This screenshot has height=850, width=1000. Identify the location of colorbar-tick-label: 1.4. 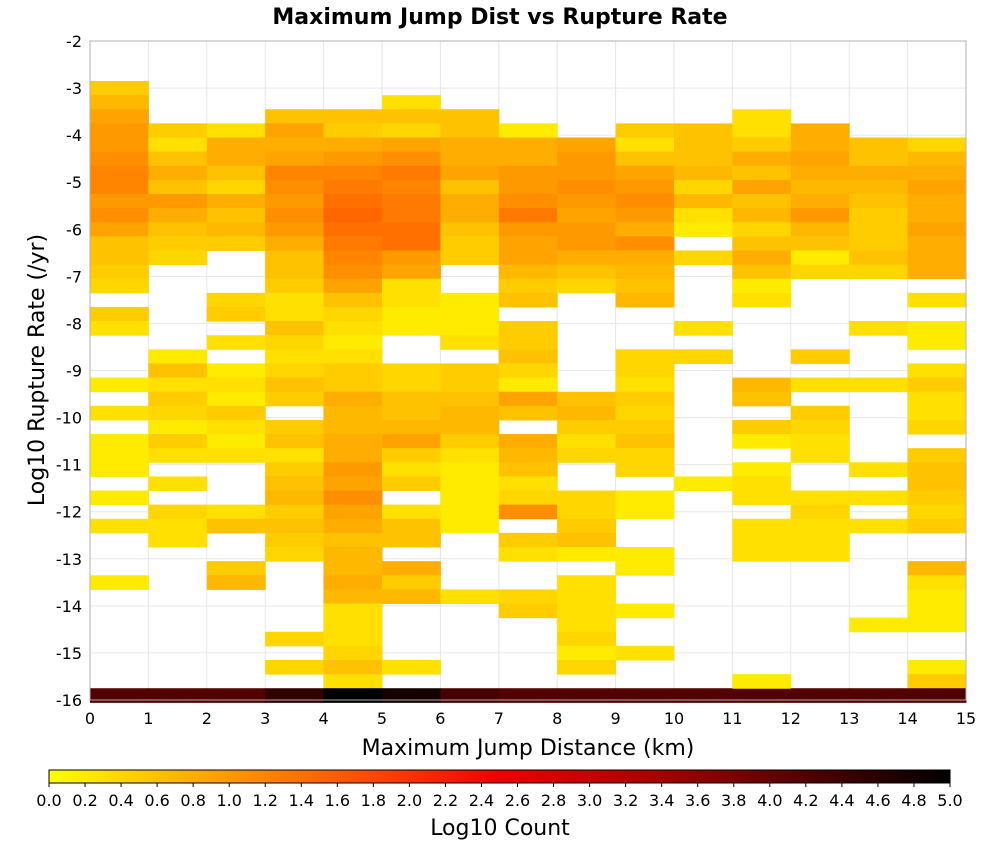
(301, 800).